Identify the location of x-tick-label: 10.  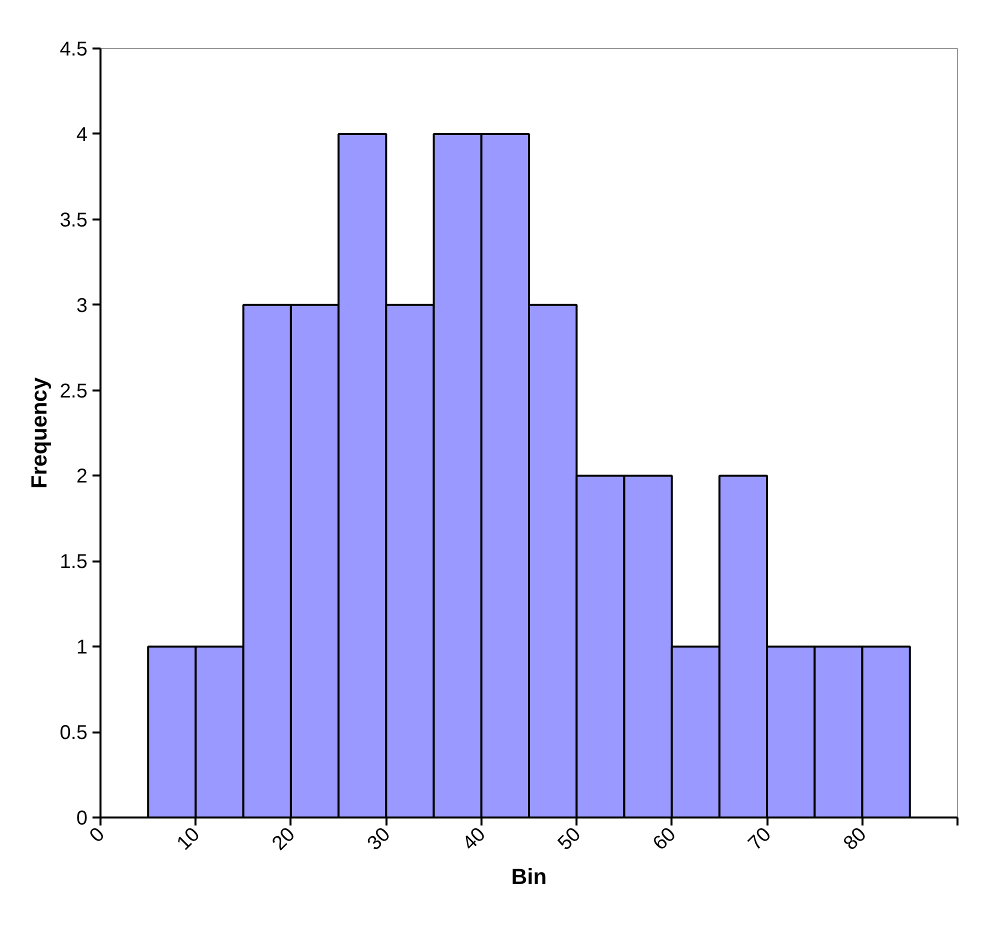
(188, 839).